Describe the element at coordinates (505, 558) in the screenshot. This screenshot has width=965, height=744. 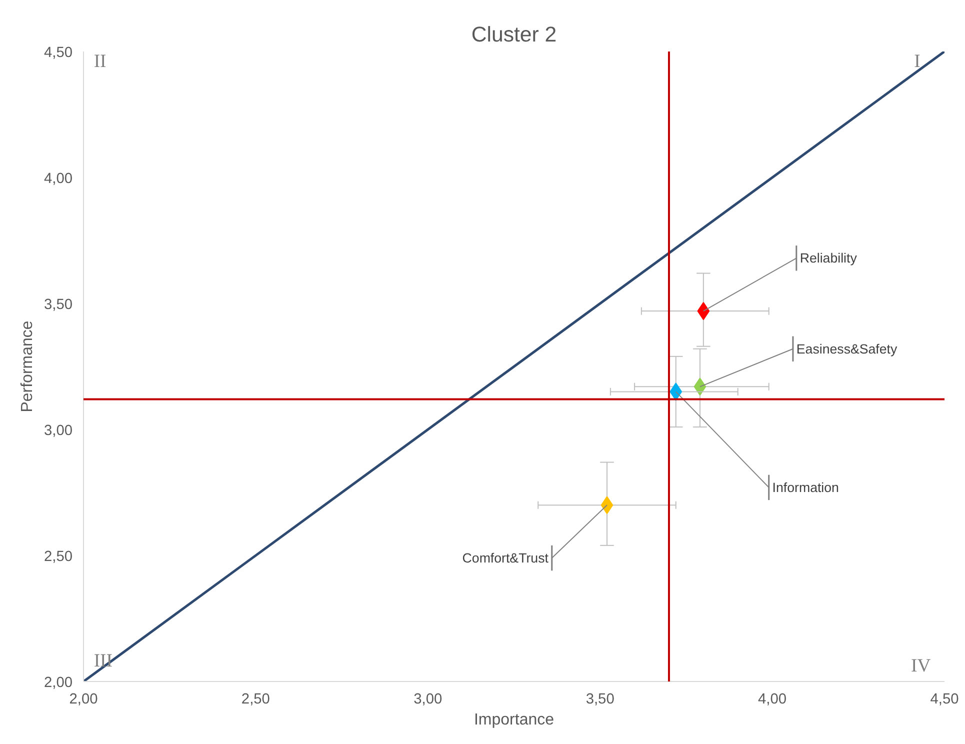
I see `text: Comfort&Trust` at that location.